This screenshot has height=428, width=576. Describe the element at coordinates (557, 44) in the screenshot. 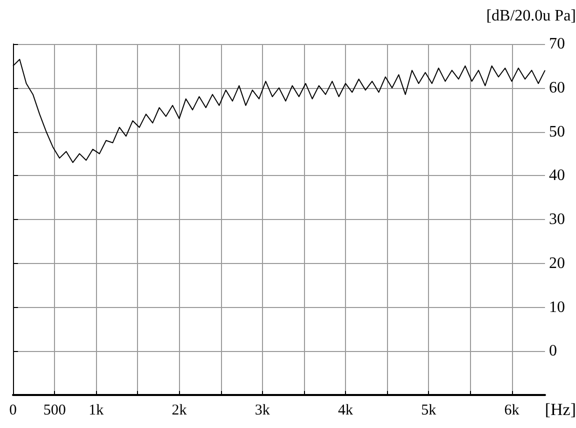

I see `y-tick-label: 70` at that location.